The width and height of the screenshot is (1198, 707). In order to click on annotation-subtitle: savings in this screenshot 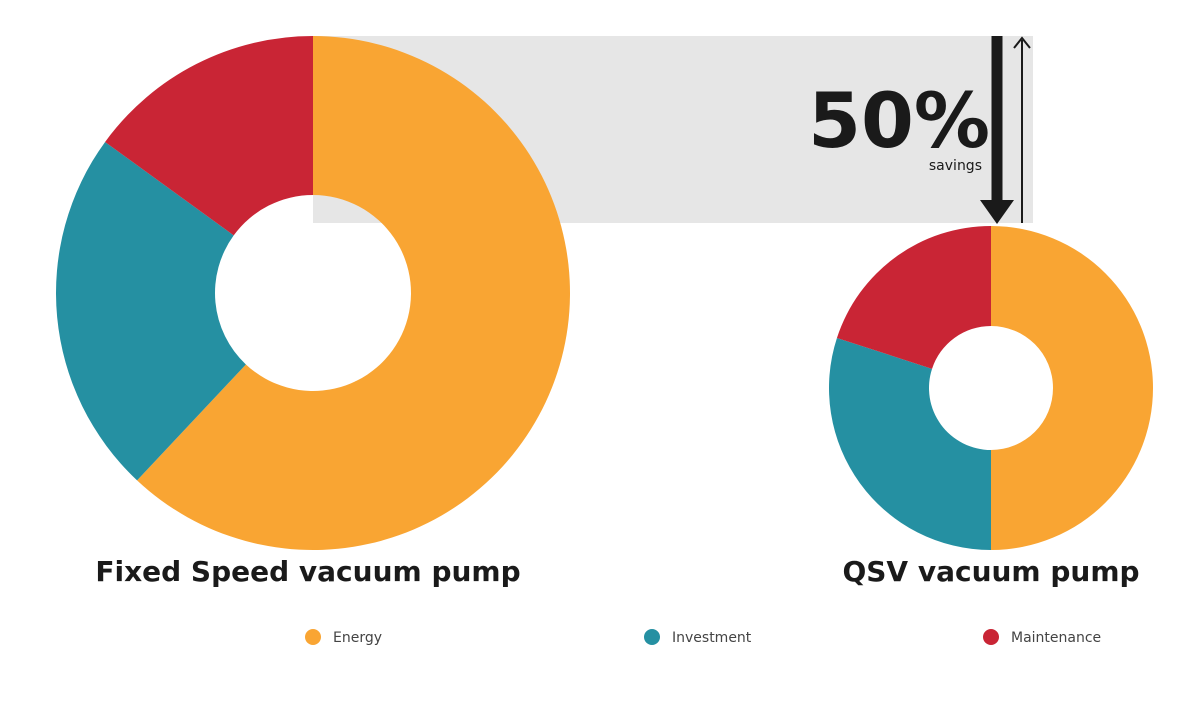, I will do `click(955, 166)`.